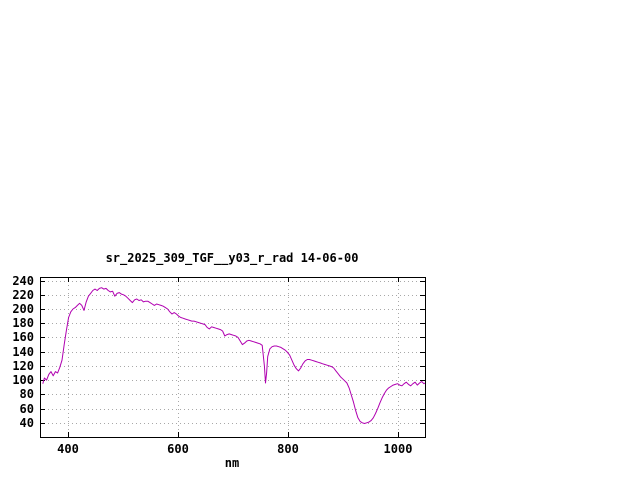  Describe the element at coordinates (23, 366) in the screenshot. I see `y-tick-label: 120` at that location.